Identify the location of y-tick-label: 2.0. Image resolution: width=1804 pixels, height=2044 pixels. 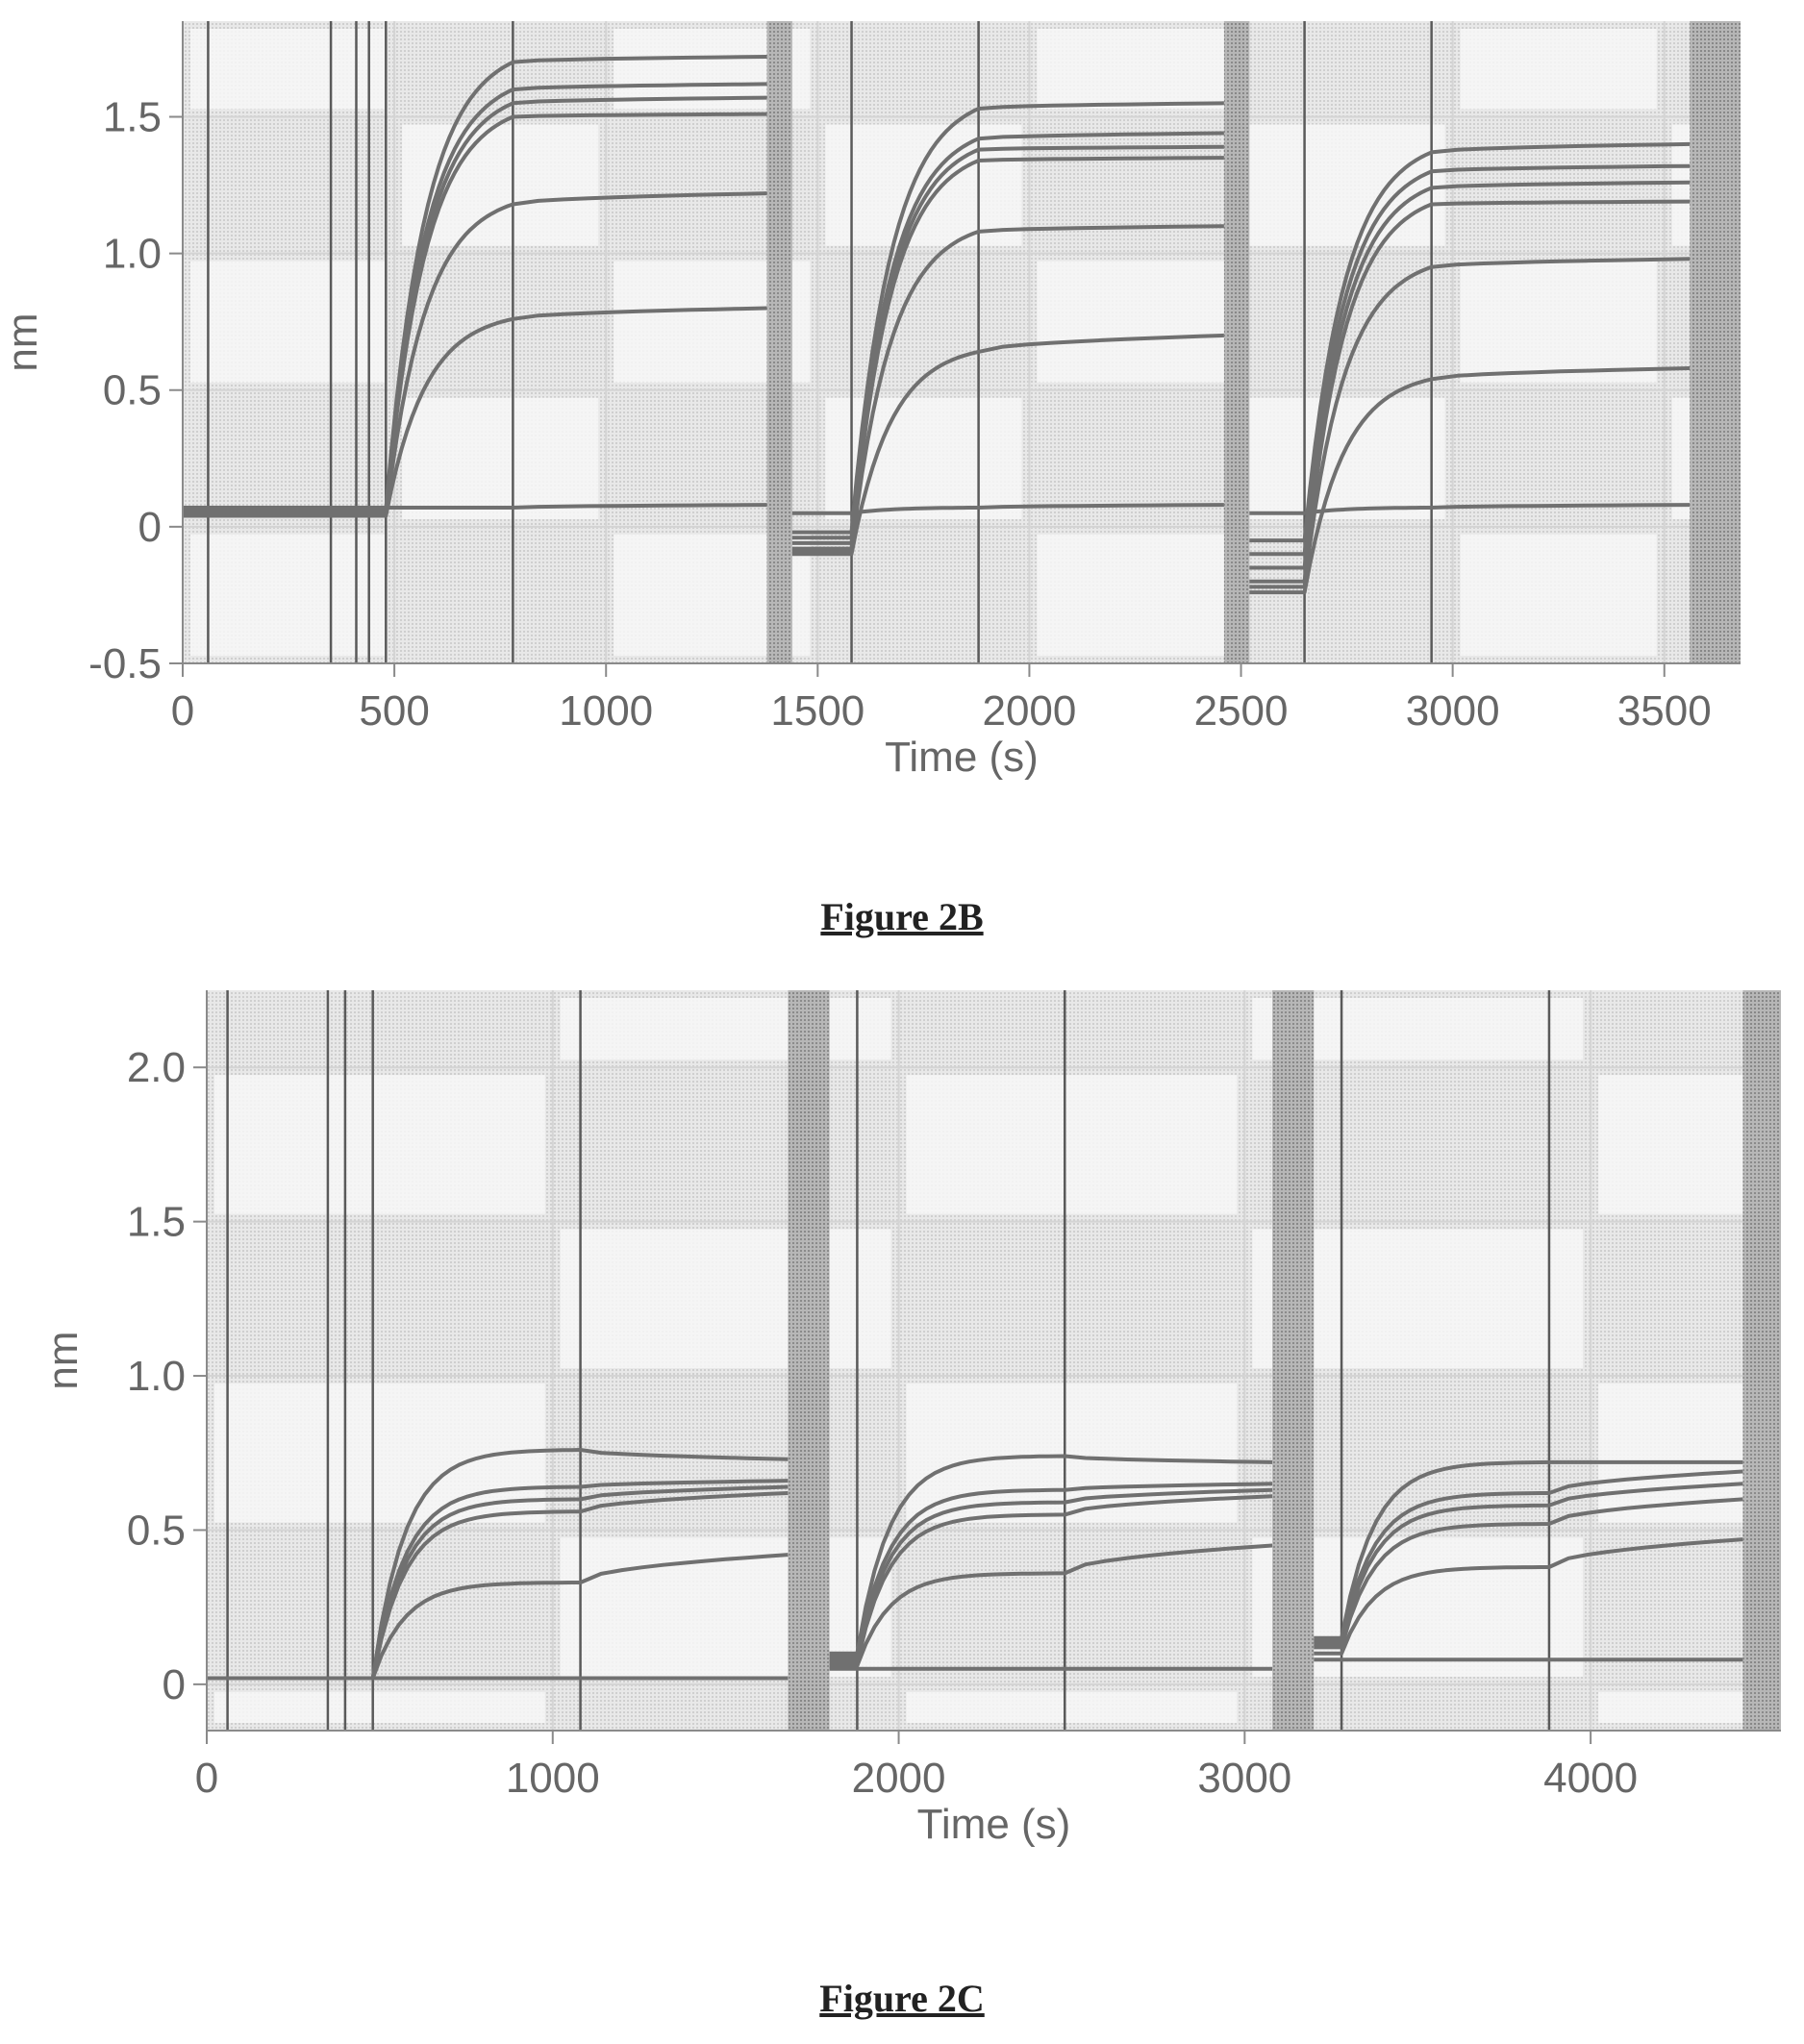
(156, 1067).